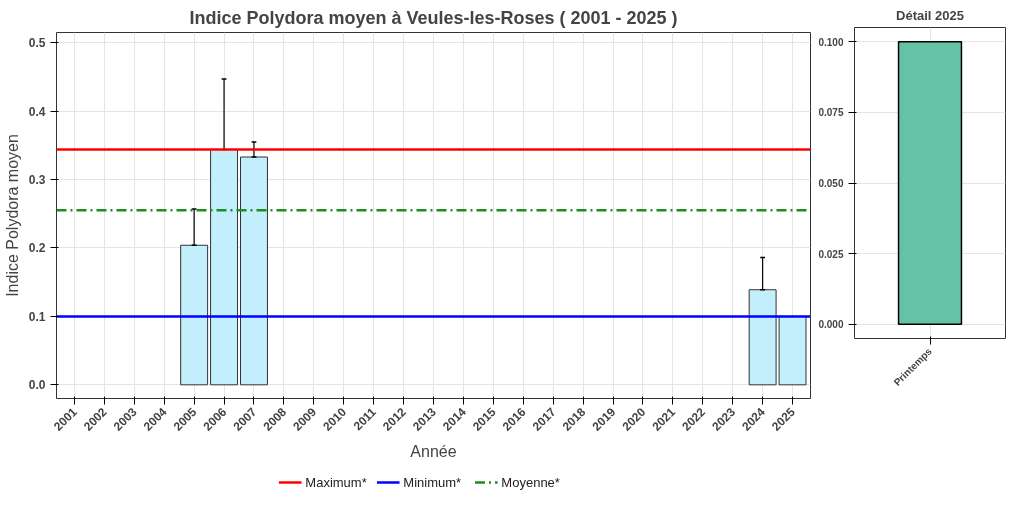 The image size is (1024, 512). What do you see at coordinates (336, 482) in the screenshot?
I see `legend-label: Maximum*` at bounding box center [336, 482].